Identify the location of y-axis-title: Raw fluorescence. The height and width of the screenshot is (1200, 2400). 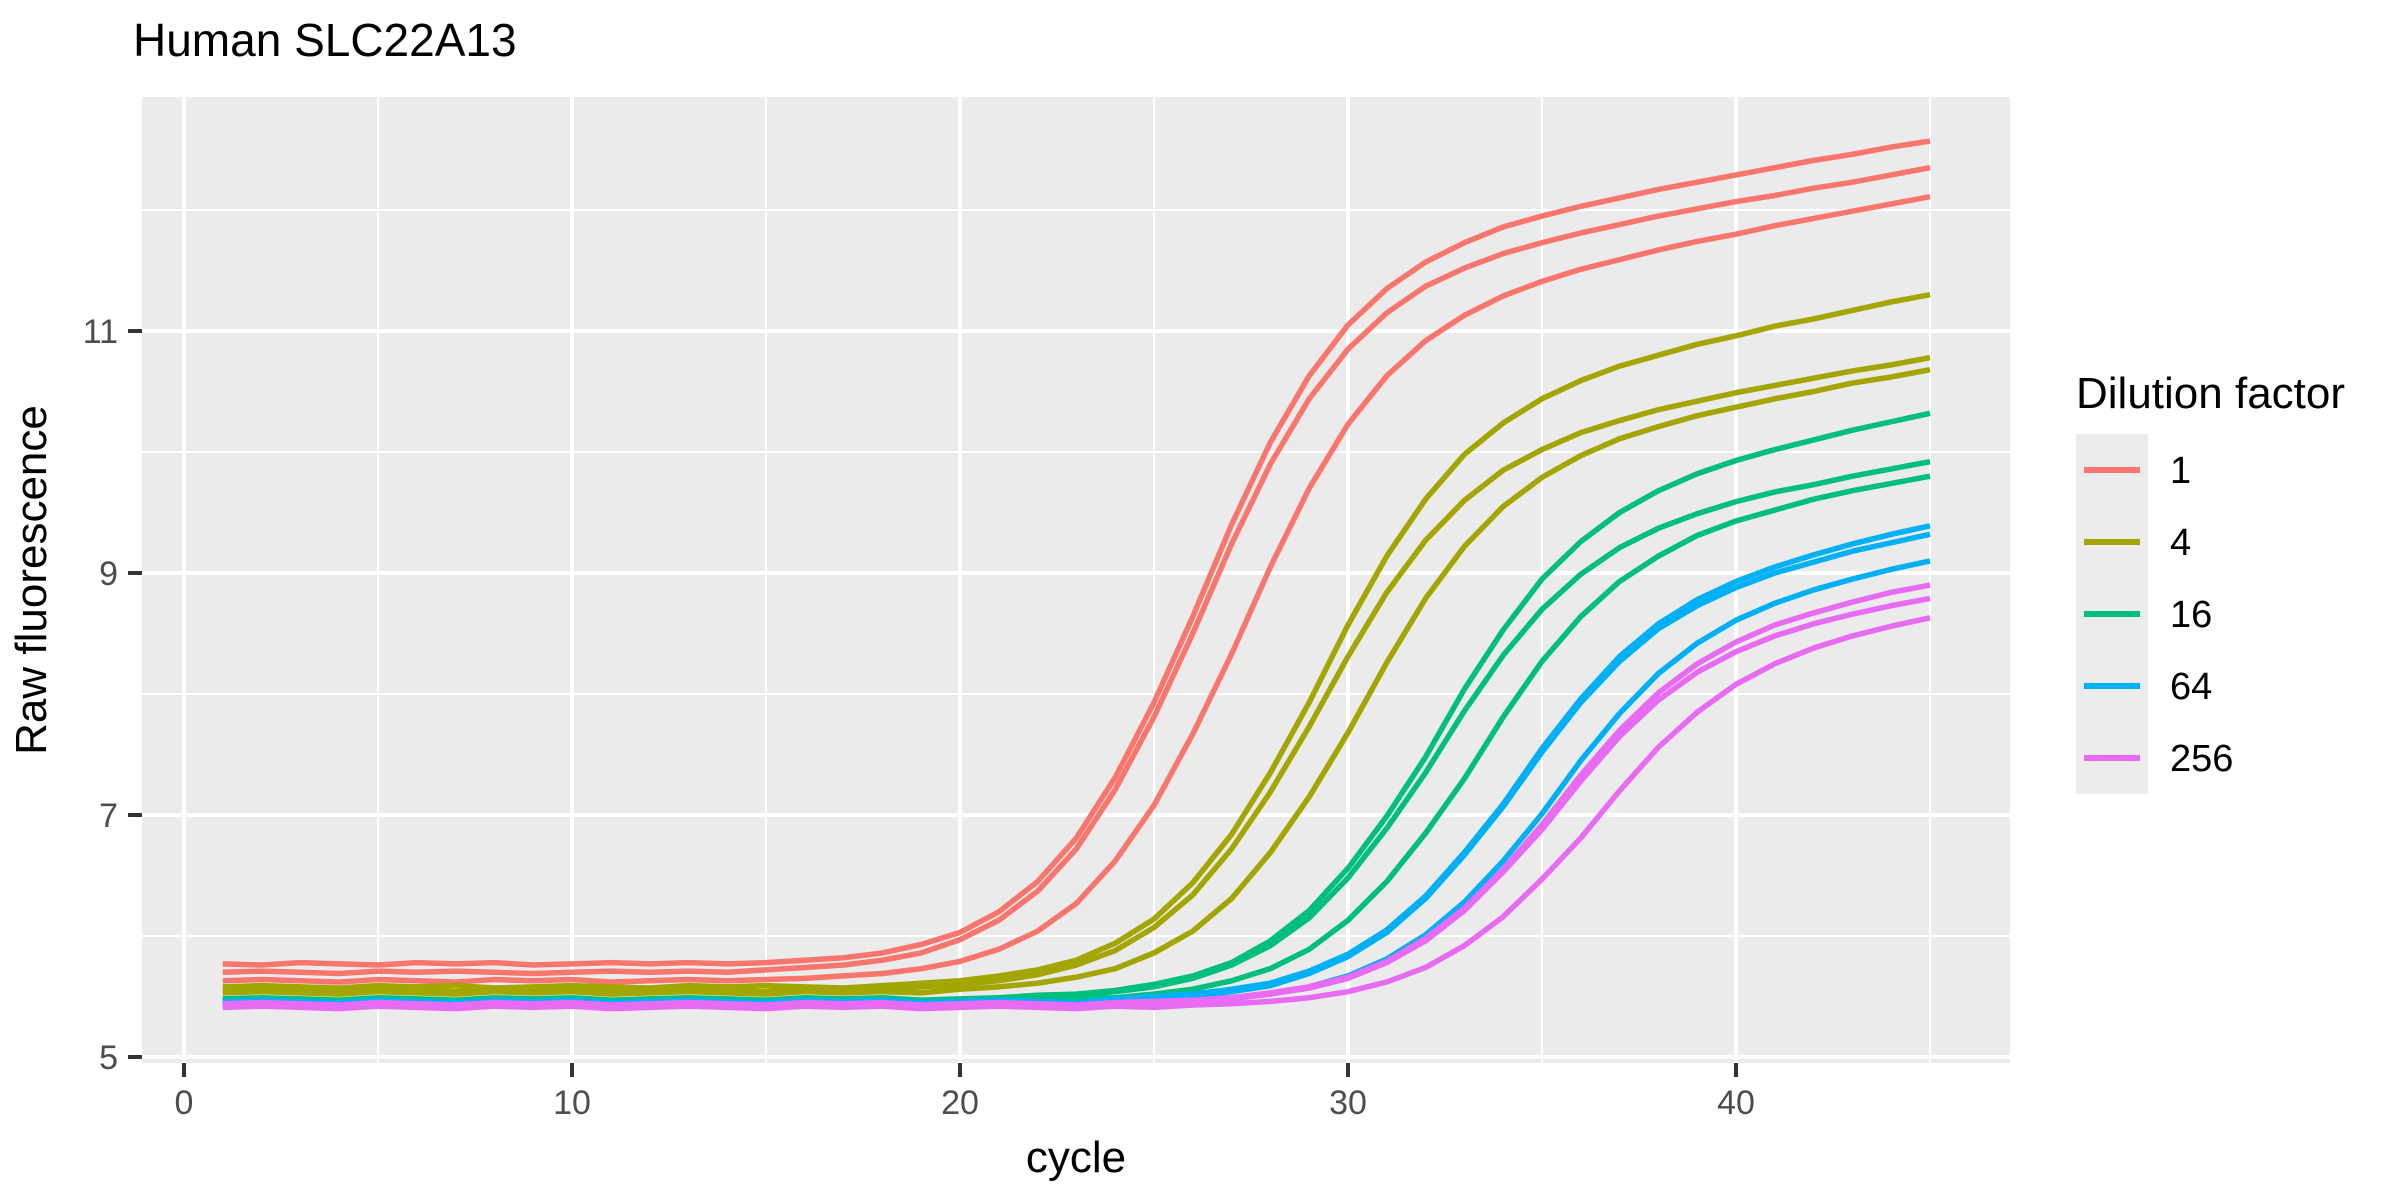
(31, 580).